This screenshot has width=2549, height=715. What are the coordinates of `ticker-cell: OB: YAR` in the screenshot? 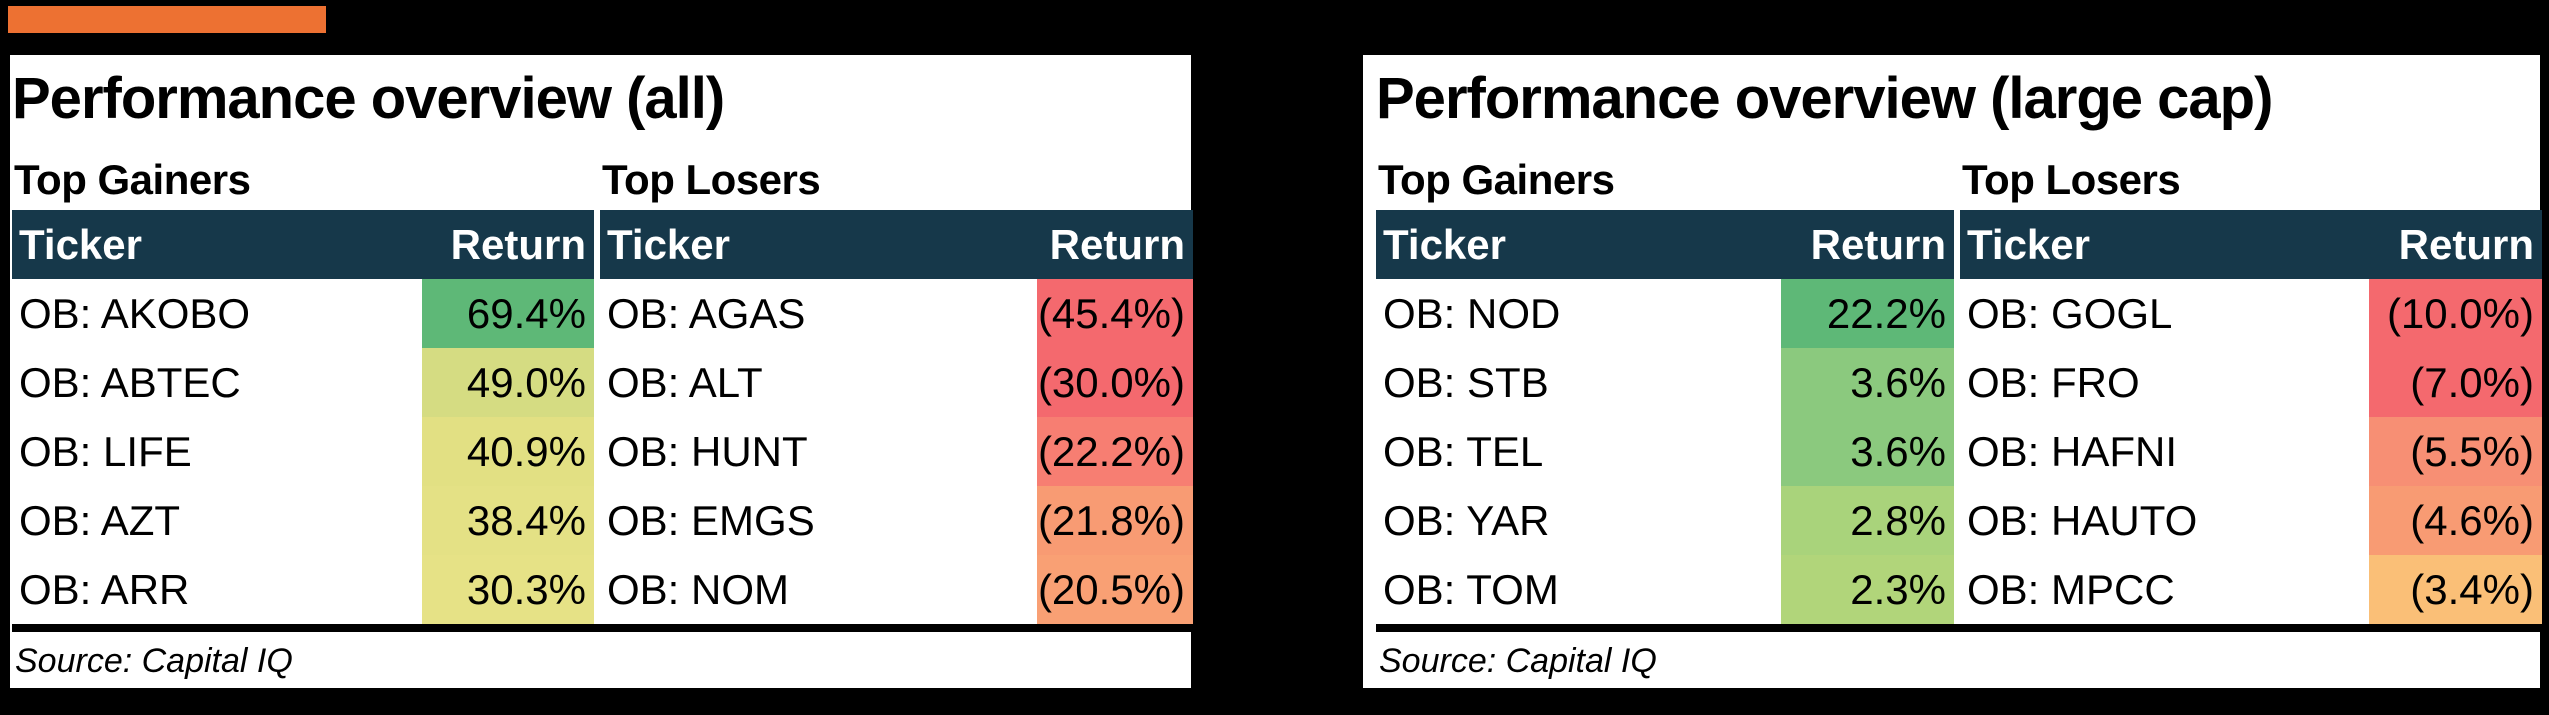 It's located at (1466, 520).